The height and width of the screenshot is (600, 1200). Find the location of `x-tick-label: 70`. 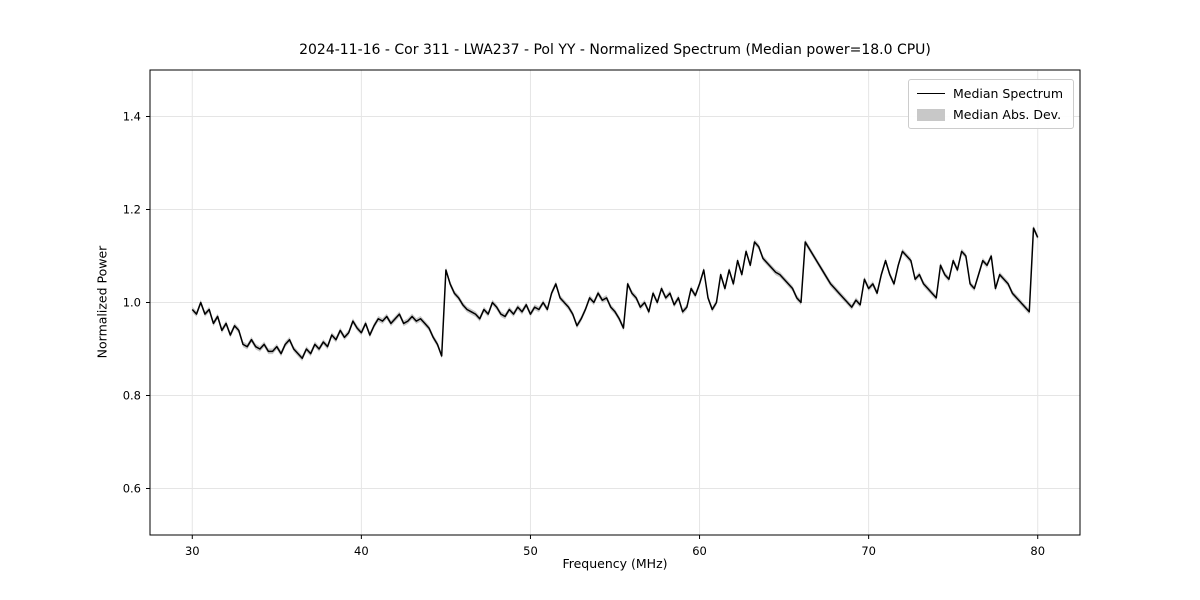

x-tick-label: 70 is located at coordinates (868, 551).